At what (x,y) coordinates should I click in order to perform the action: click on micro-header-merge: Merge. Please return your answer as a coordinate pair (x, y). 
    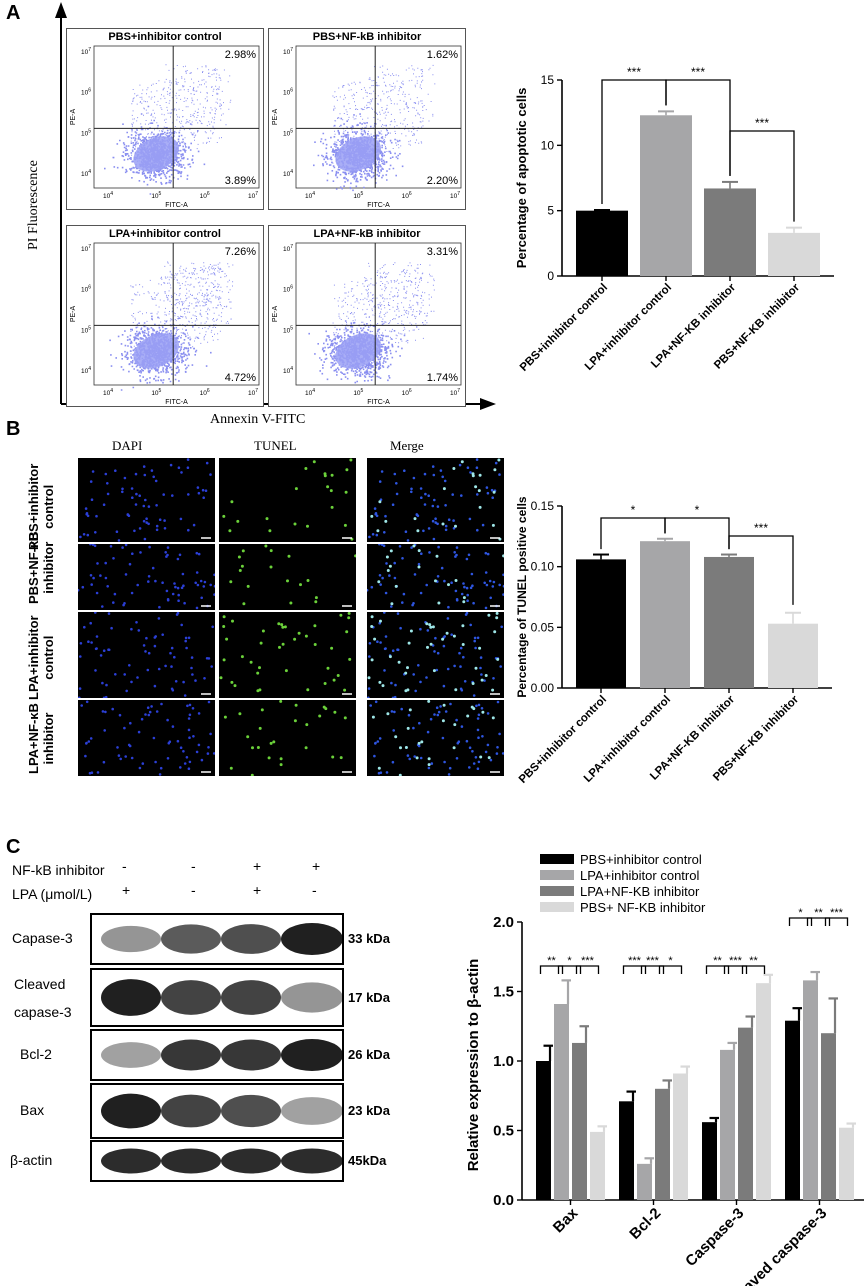
    Looking at the image, I should click on (407, 445).